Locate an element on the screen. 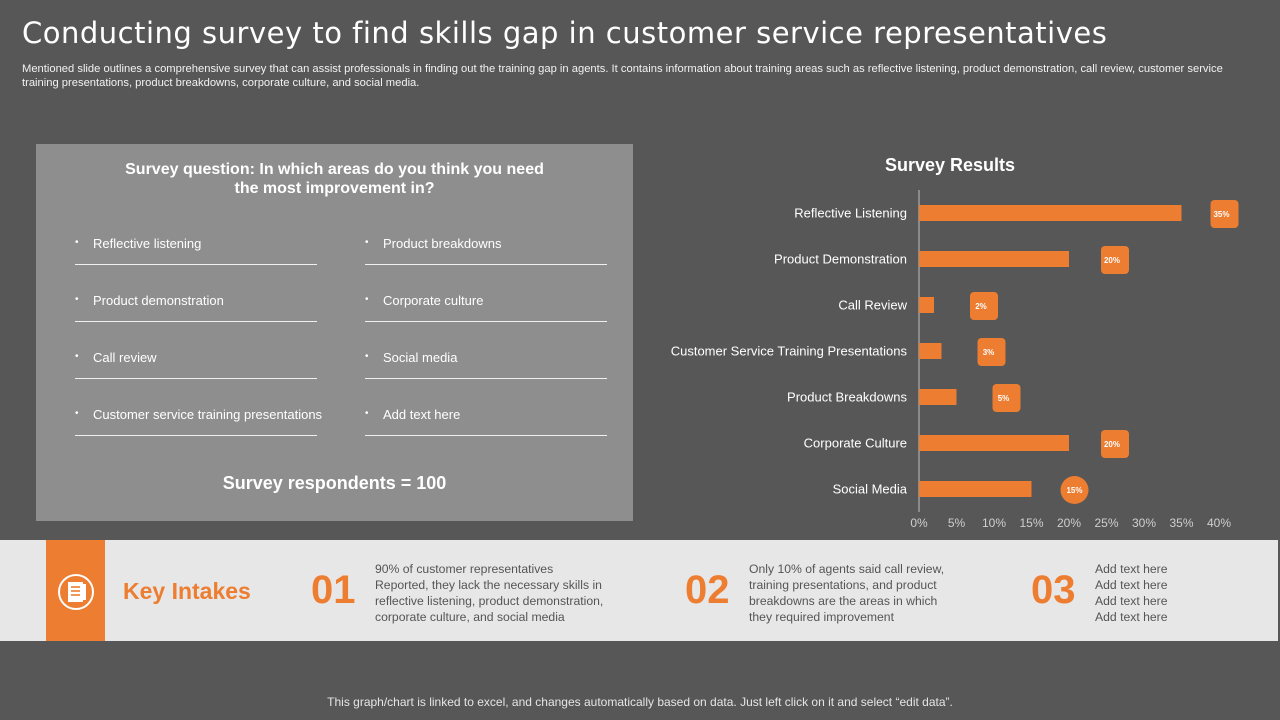  intake-number: 02 is located at coordinates (707, 590).